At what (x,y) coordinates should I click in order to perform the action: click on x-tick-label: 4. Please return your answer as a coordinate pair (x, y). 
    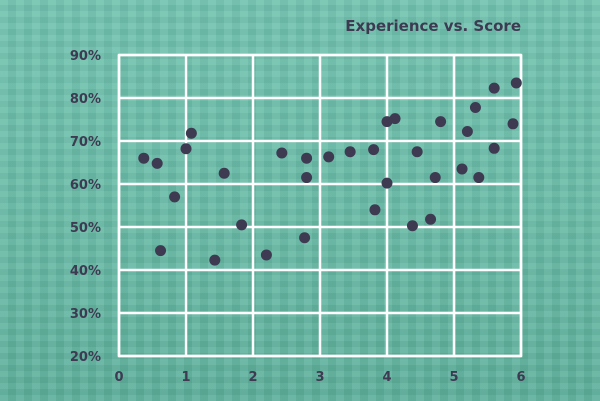
    Looking at the image, I should click on (386, 377).